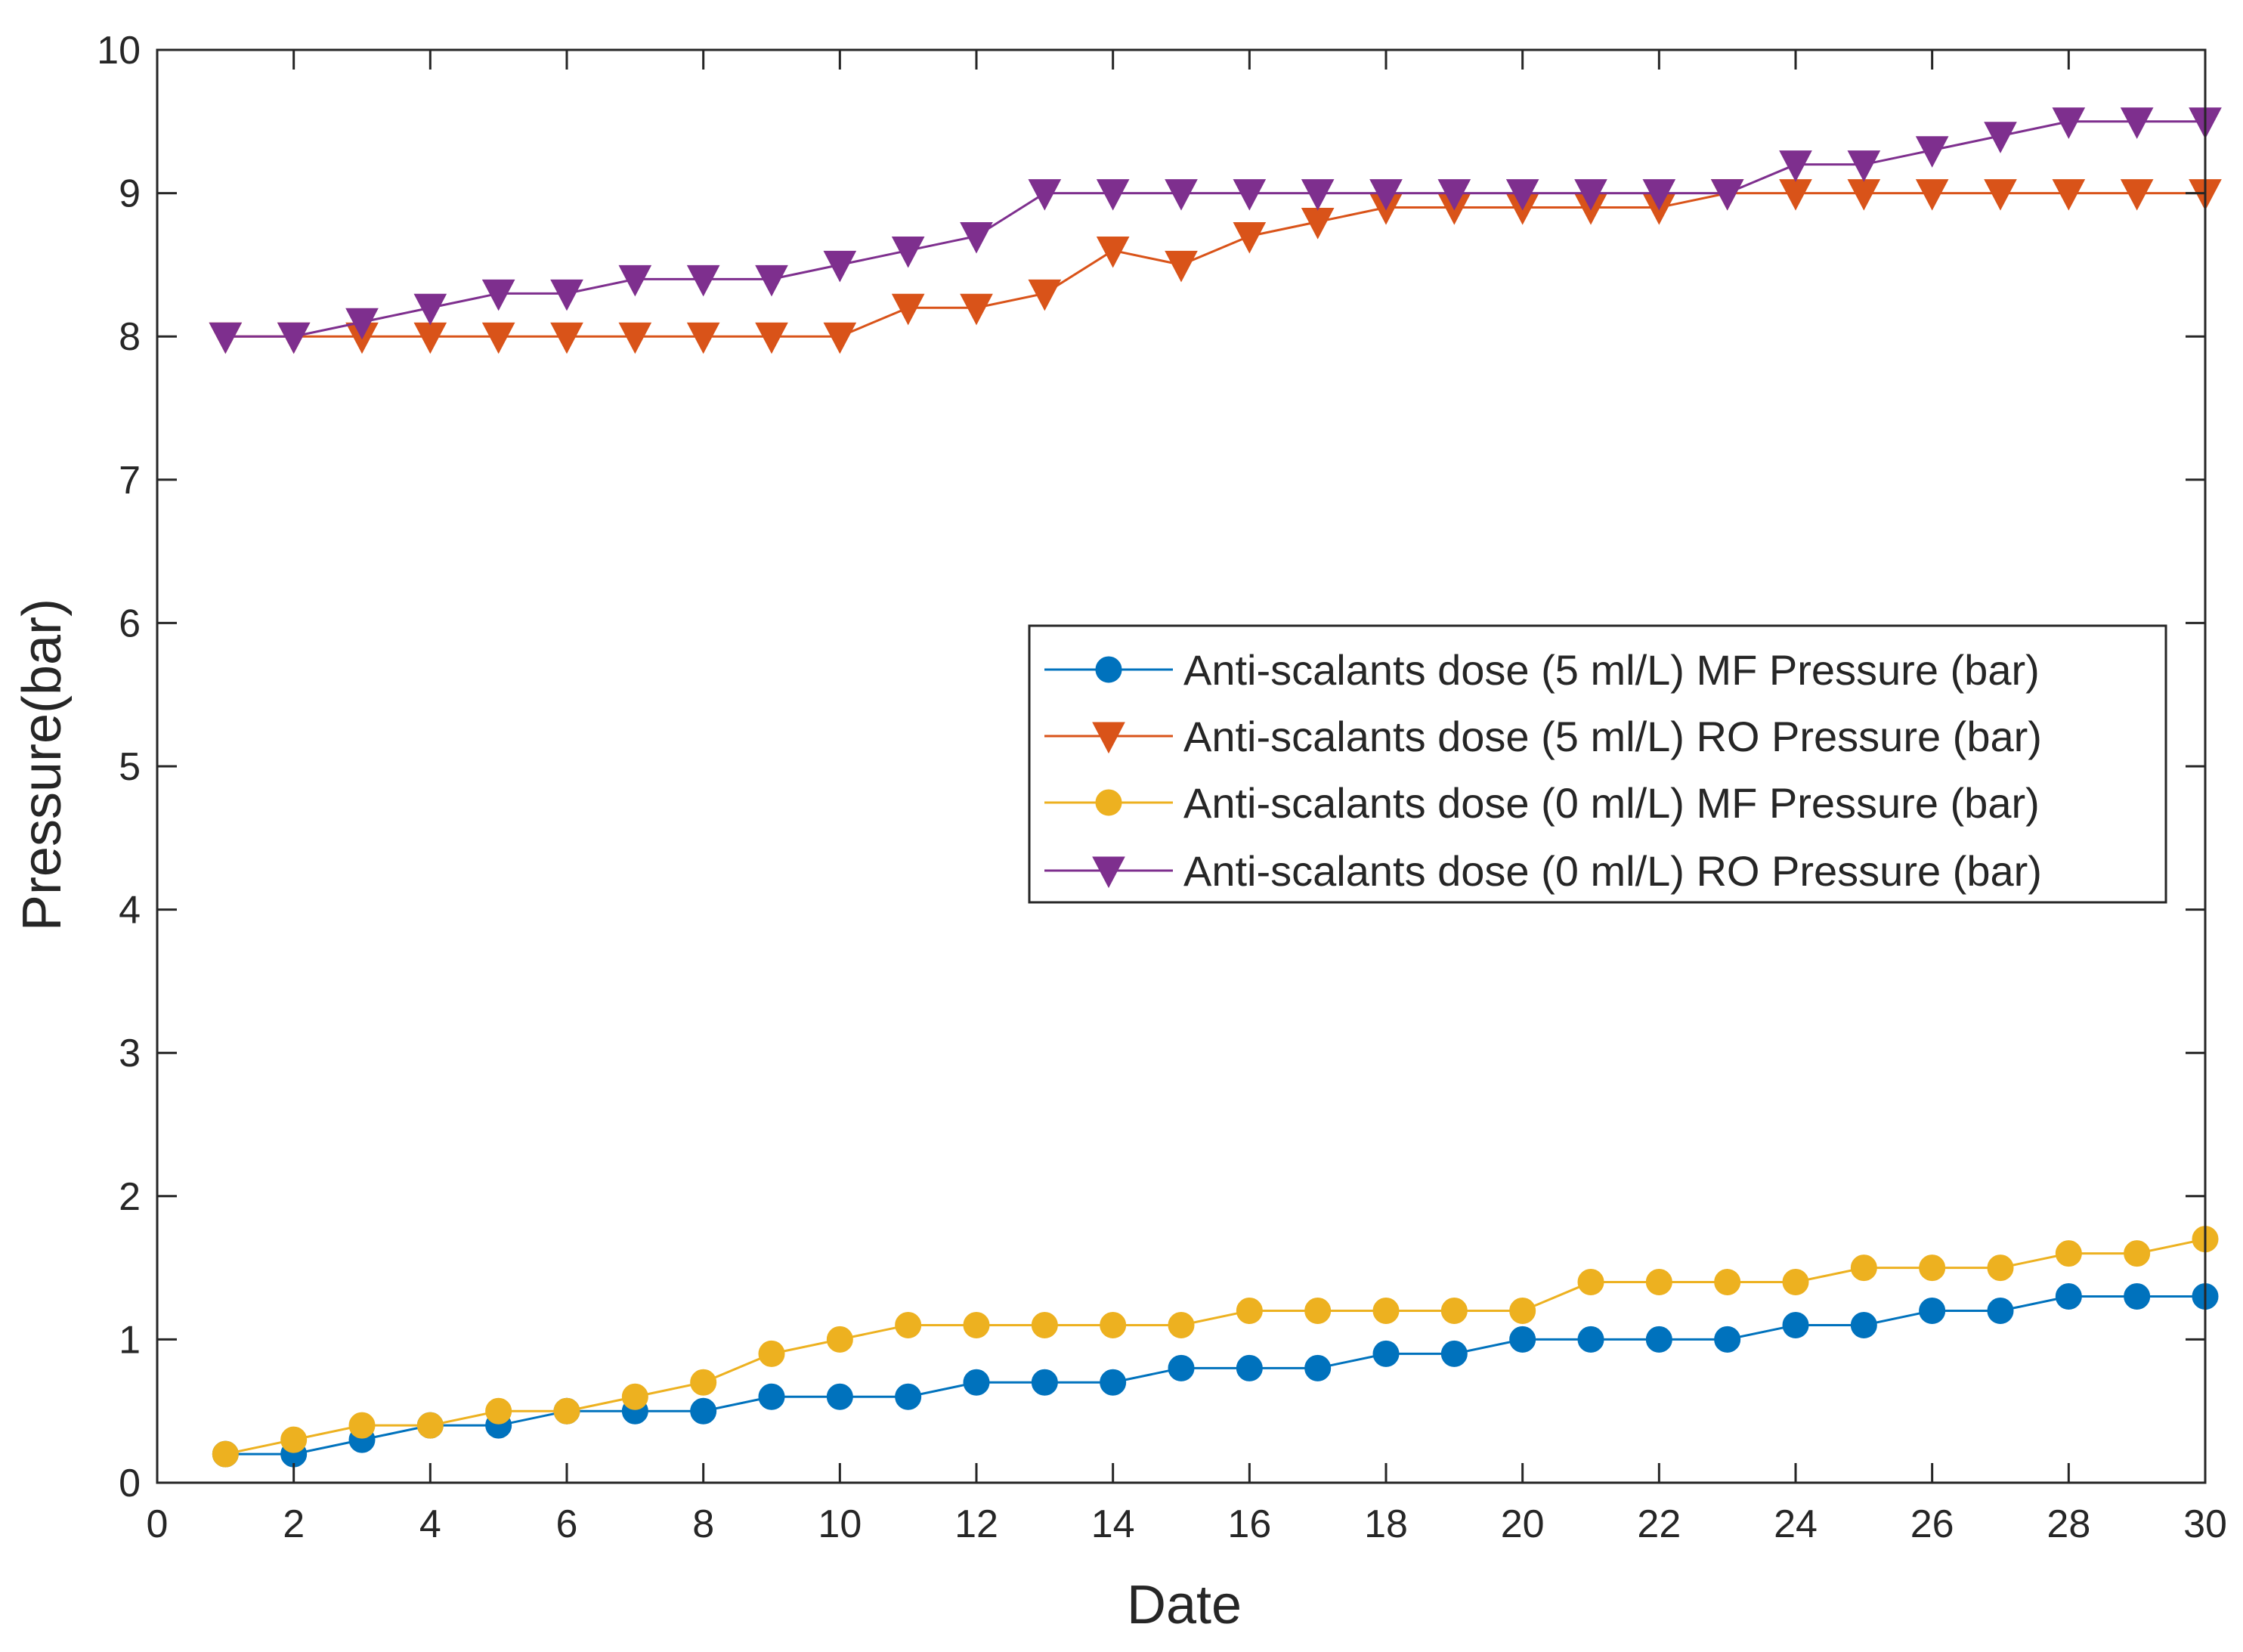 This screenshot has width=2243, height=1652. Describe the element at coordinates (1796, 1524) in the screenshot. I see `x-tick-label: 24` at that location.